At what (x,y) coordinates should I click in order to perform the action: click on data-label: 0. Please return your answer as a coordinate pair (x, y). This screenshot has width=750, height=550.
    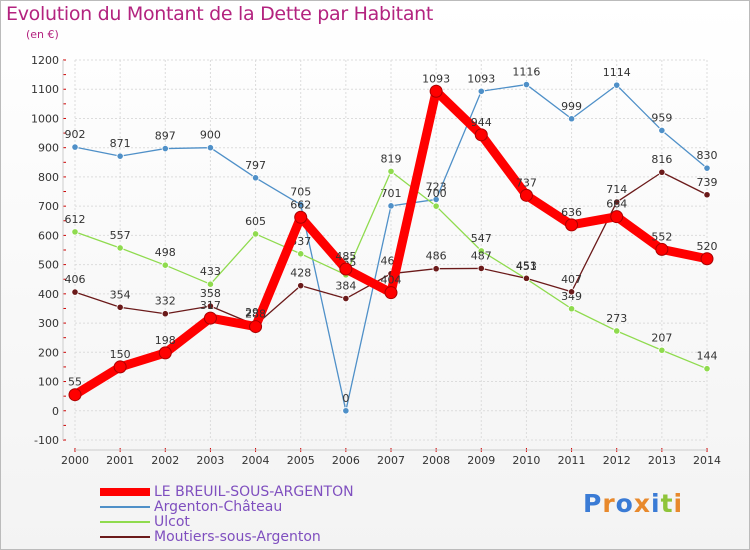
    Looking at the image, I should click on (345, 398).